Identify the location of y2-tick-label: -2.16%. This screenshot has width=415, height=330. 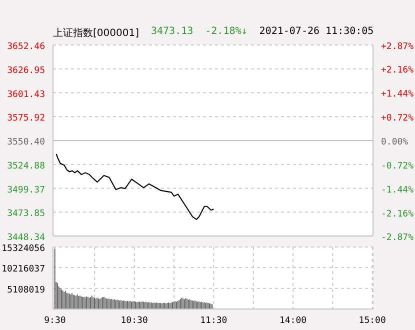
(397, 214).